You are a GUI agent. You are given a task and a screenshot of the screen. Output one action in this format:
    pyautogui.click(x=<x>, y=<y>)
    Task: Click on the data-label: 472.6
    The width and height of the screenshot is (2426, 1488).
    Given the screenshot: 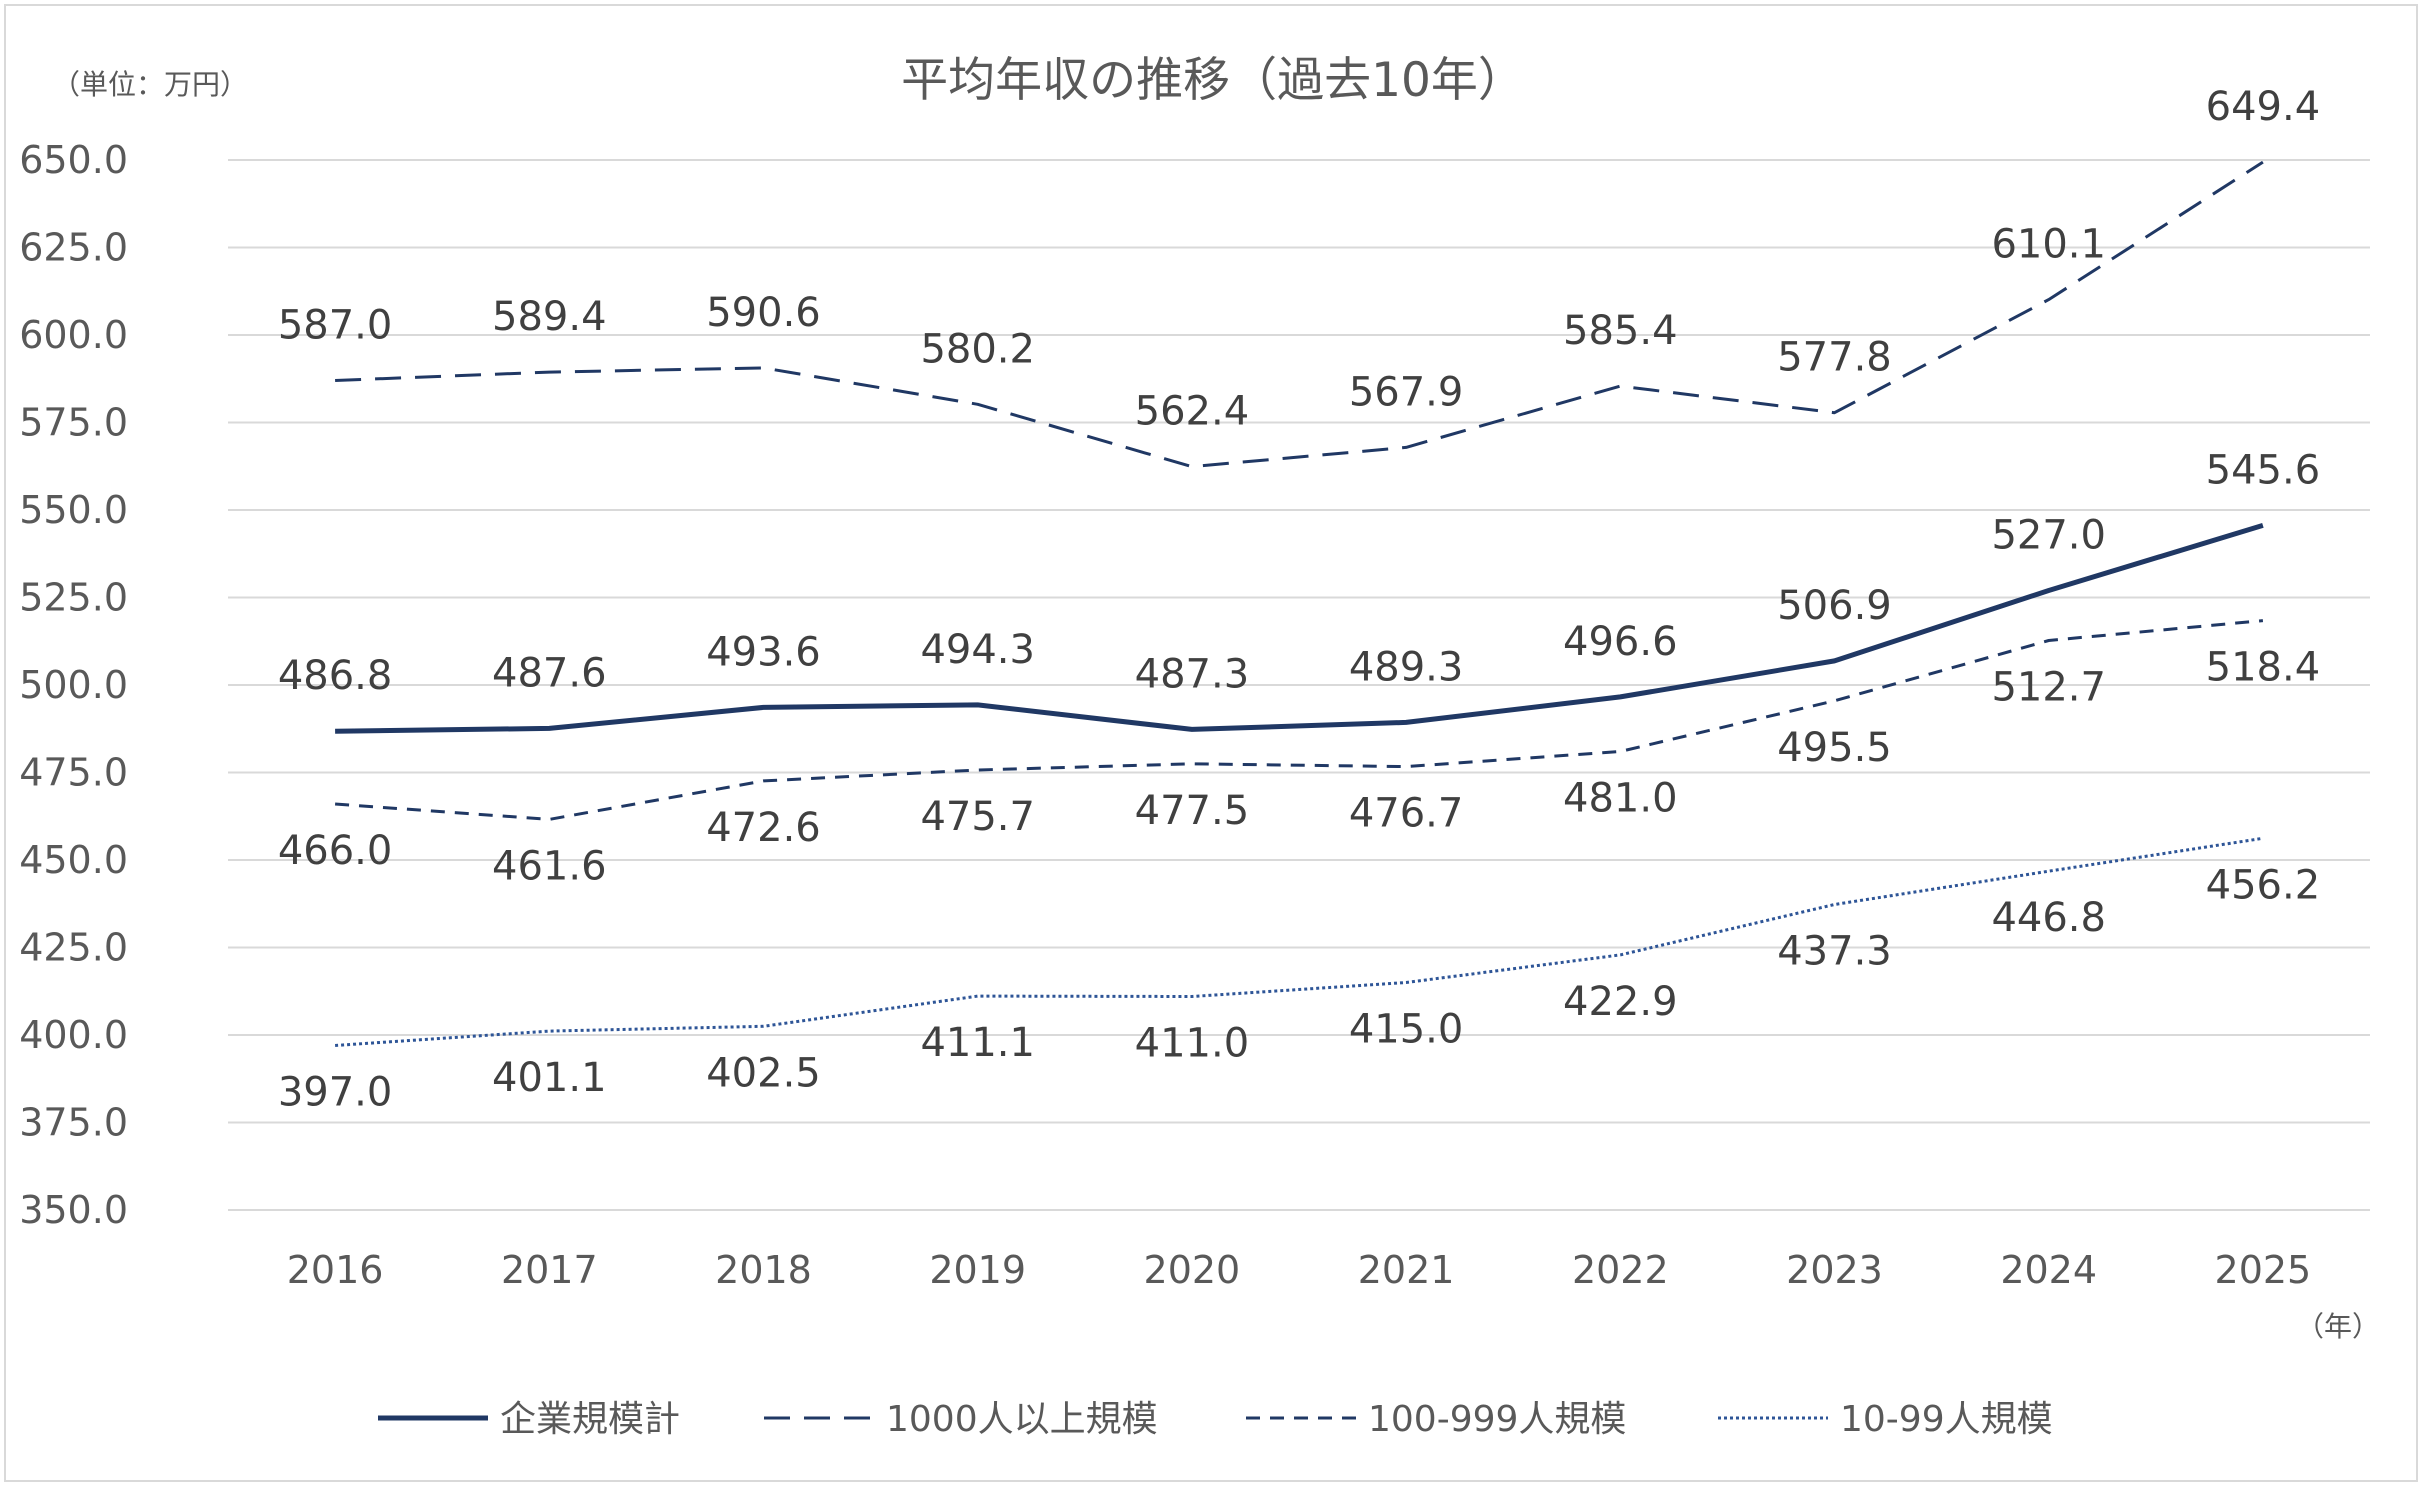 What is the action you would take?
    pyautogui.click(x=763, y=828)
    